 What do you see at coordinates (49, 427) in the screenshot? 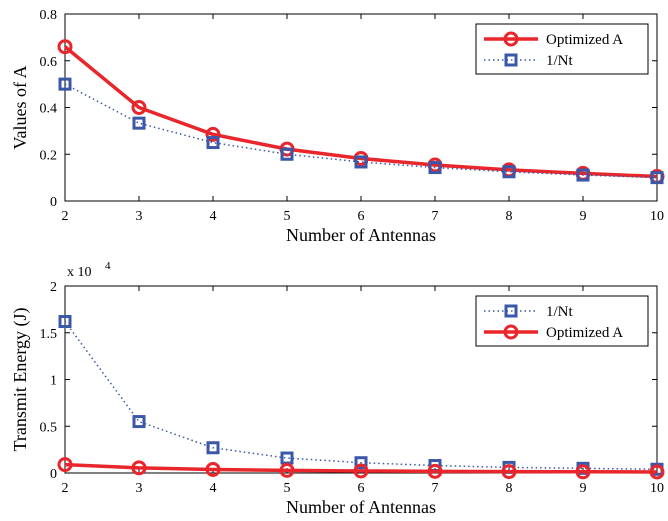
I see `y-tick-label: 0.5` at bounding box center [49, 427].